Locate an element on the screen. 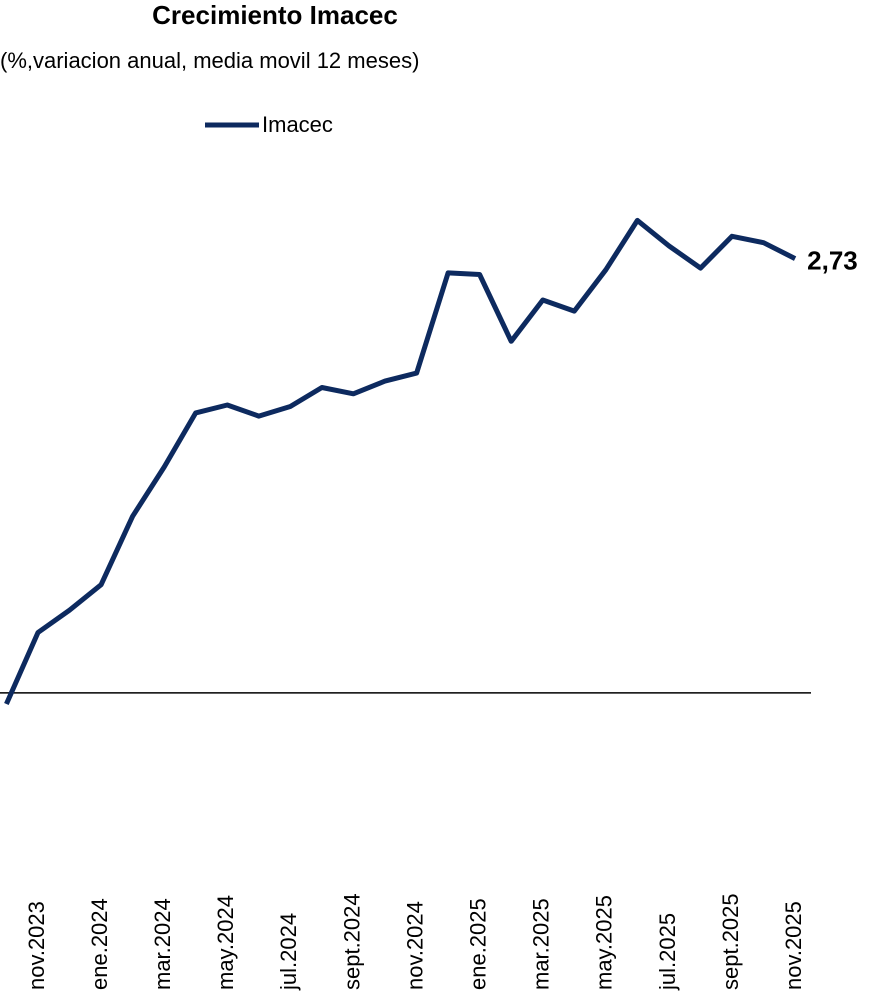 The height and width of the screenshot is (1005, 874). x-tick-label: mar.2024 is located at coordinates (162, 944).